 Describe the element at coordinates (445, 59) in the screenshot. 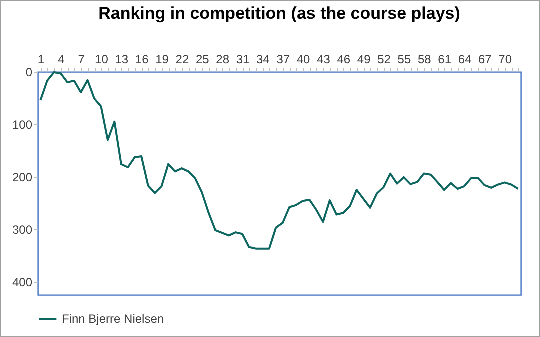

I see `x-tick-label: 61` at that location.